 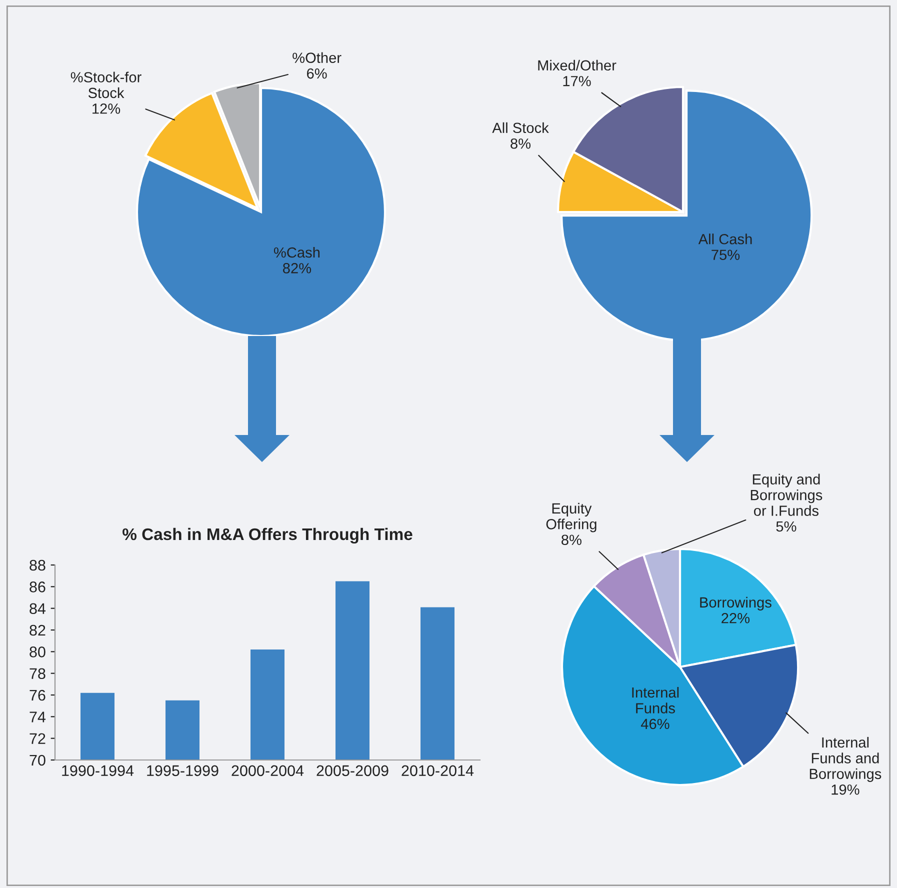 What do you see at coordinates (182, 770) in the screenshot?
I see `x-tick-label: 1995-1999` at bounding box center [182, 770].